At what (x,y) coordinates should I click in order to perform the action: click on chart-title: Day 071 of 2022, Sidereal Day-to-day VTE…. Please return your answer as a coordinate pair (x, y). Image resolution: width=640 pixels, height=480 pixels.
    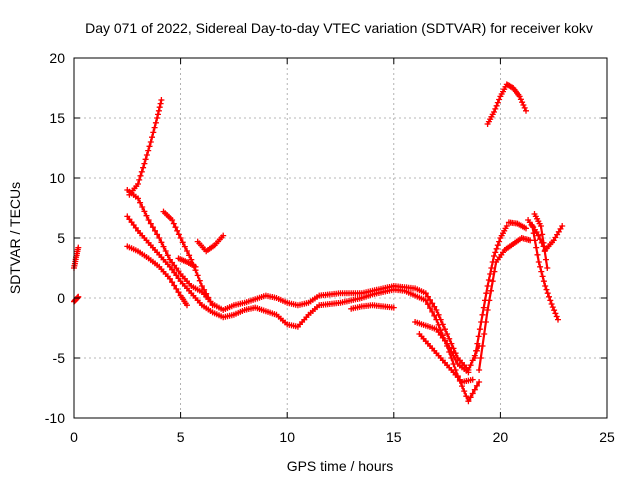
    Looking at the image, I should click on (339, 28).